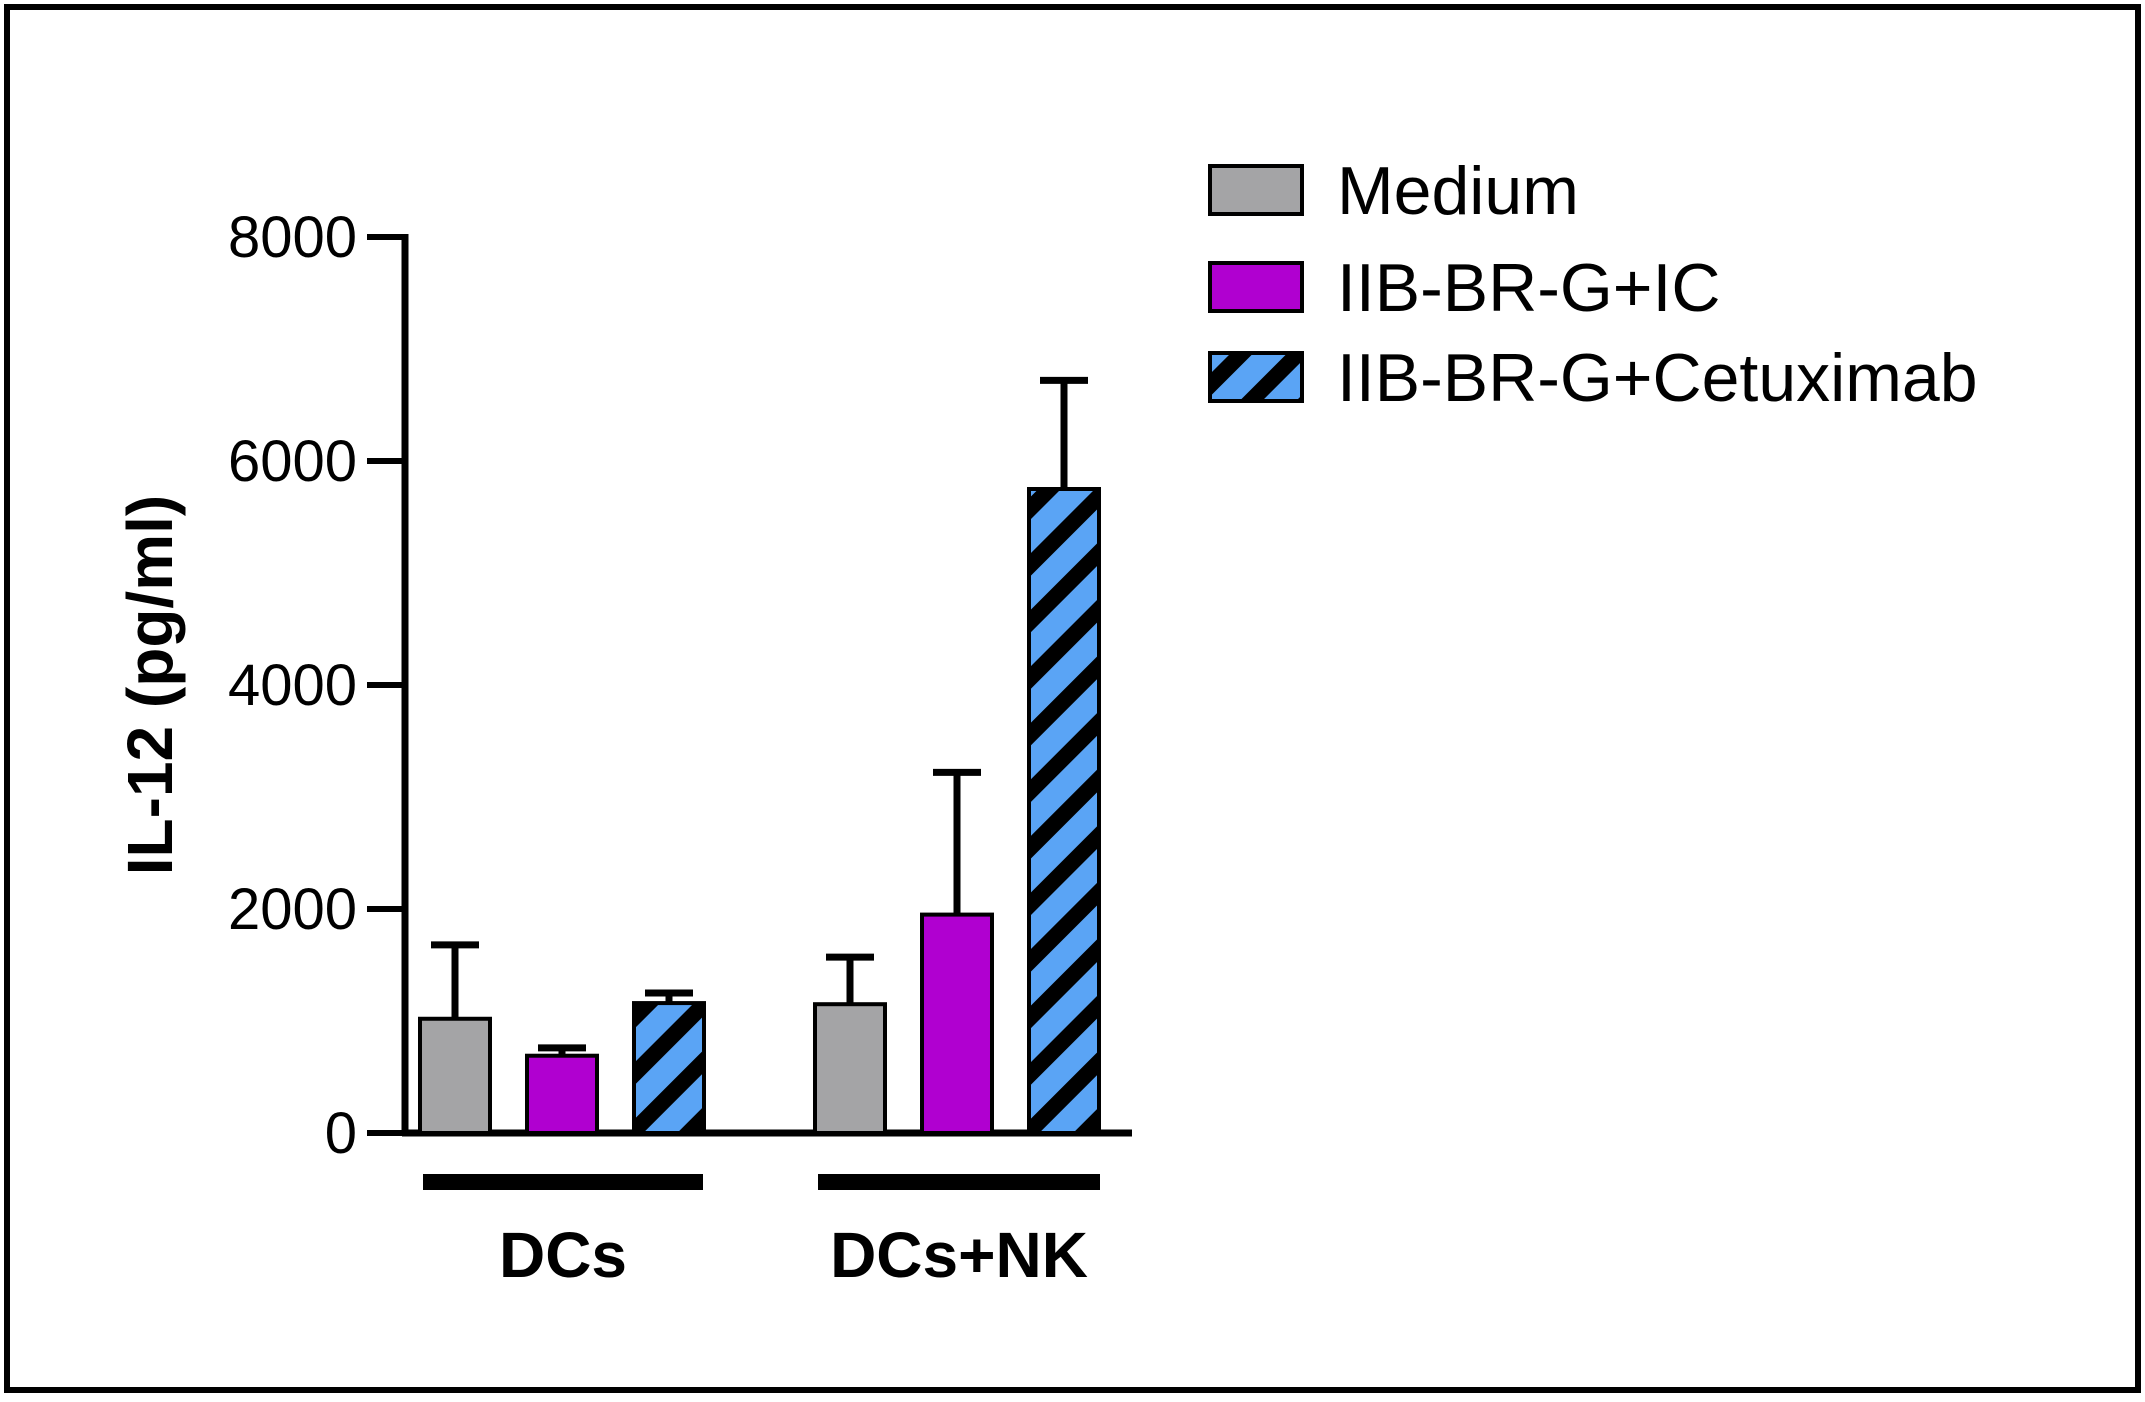 This screenshot has height=1402, width=2145. I want to click on legend-iib-br-g-ic-swatch, so click(1256, 287).